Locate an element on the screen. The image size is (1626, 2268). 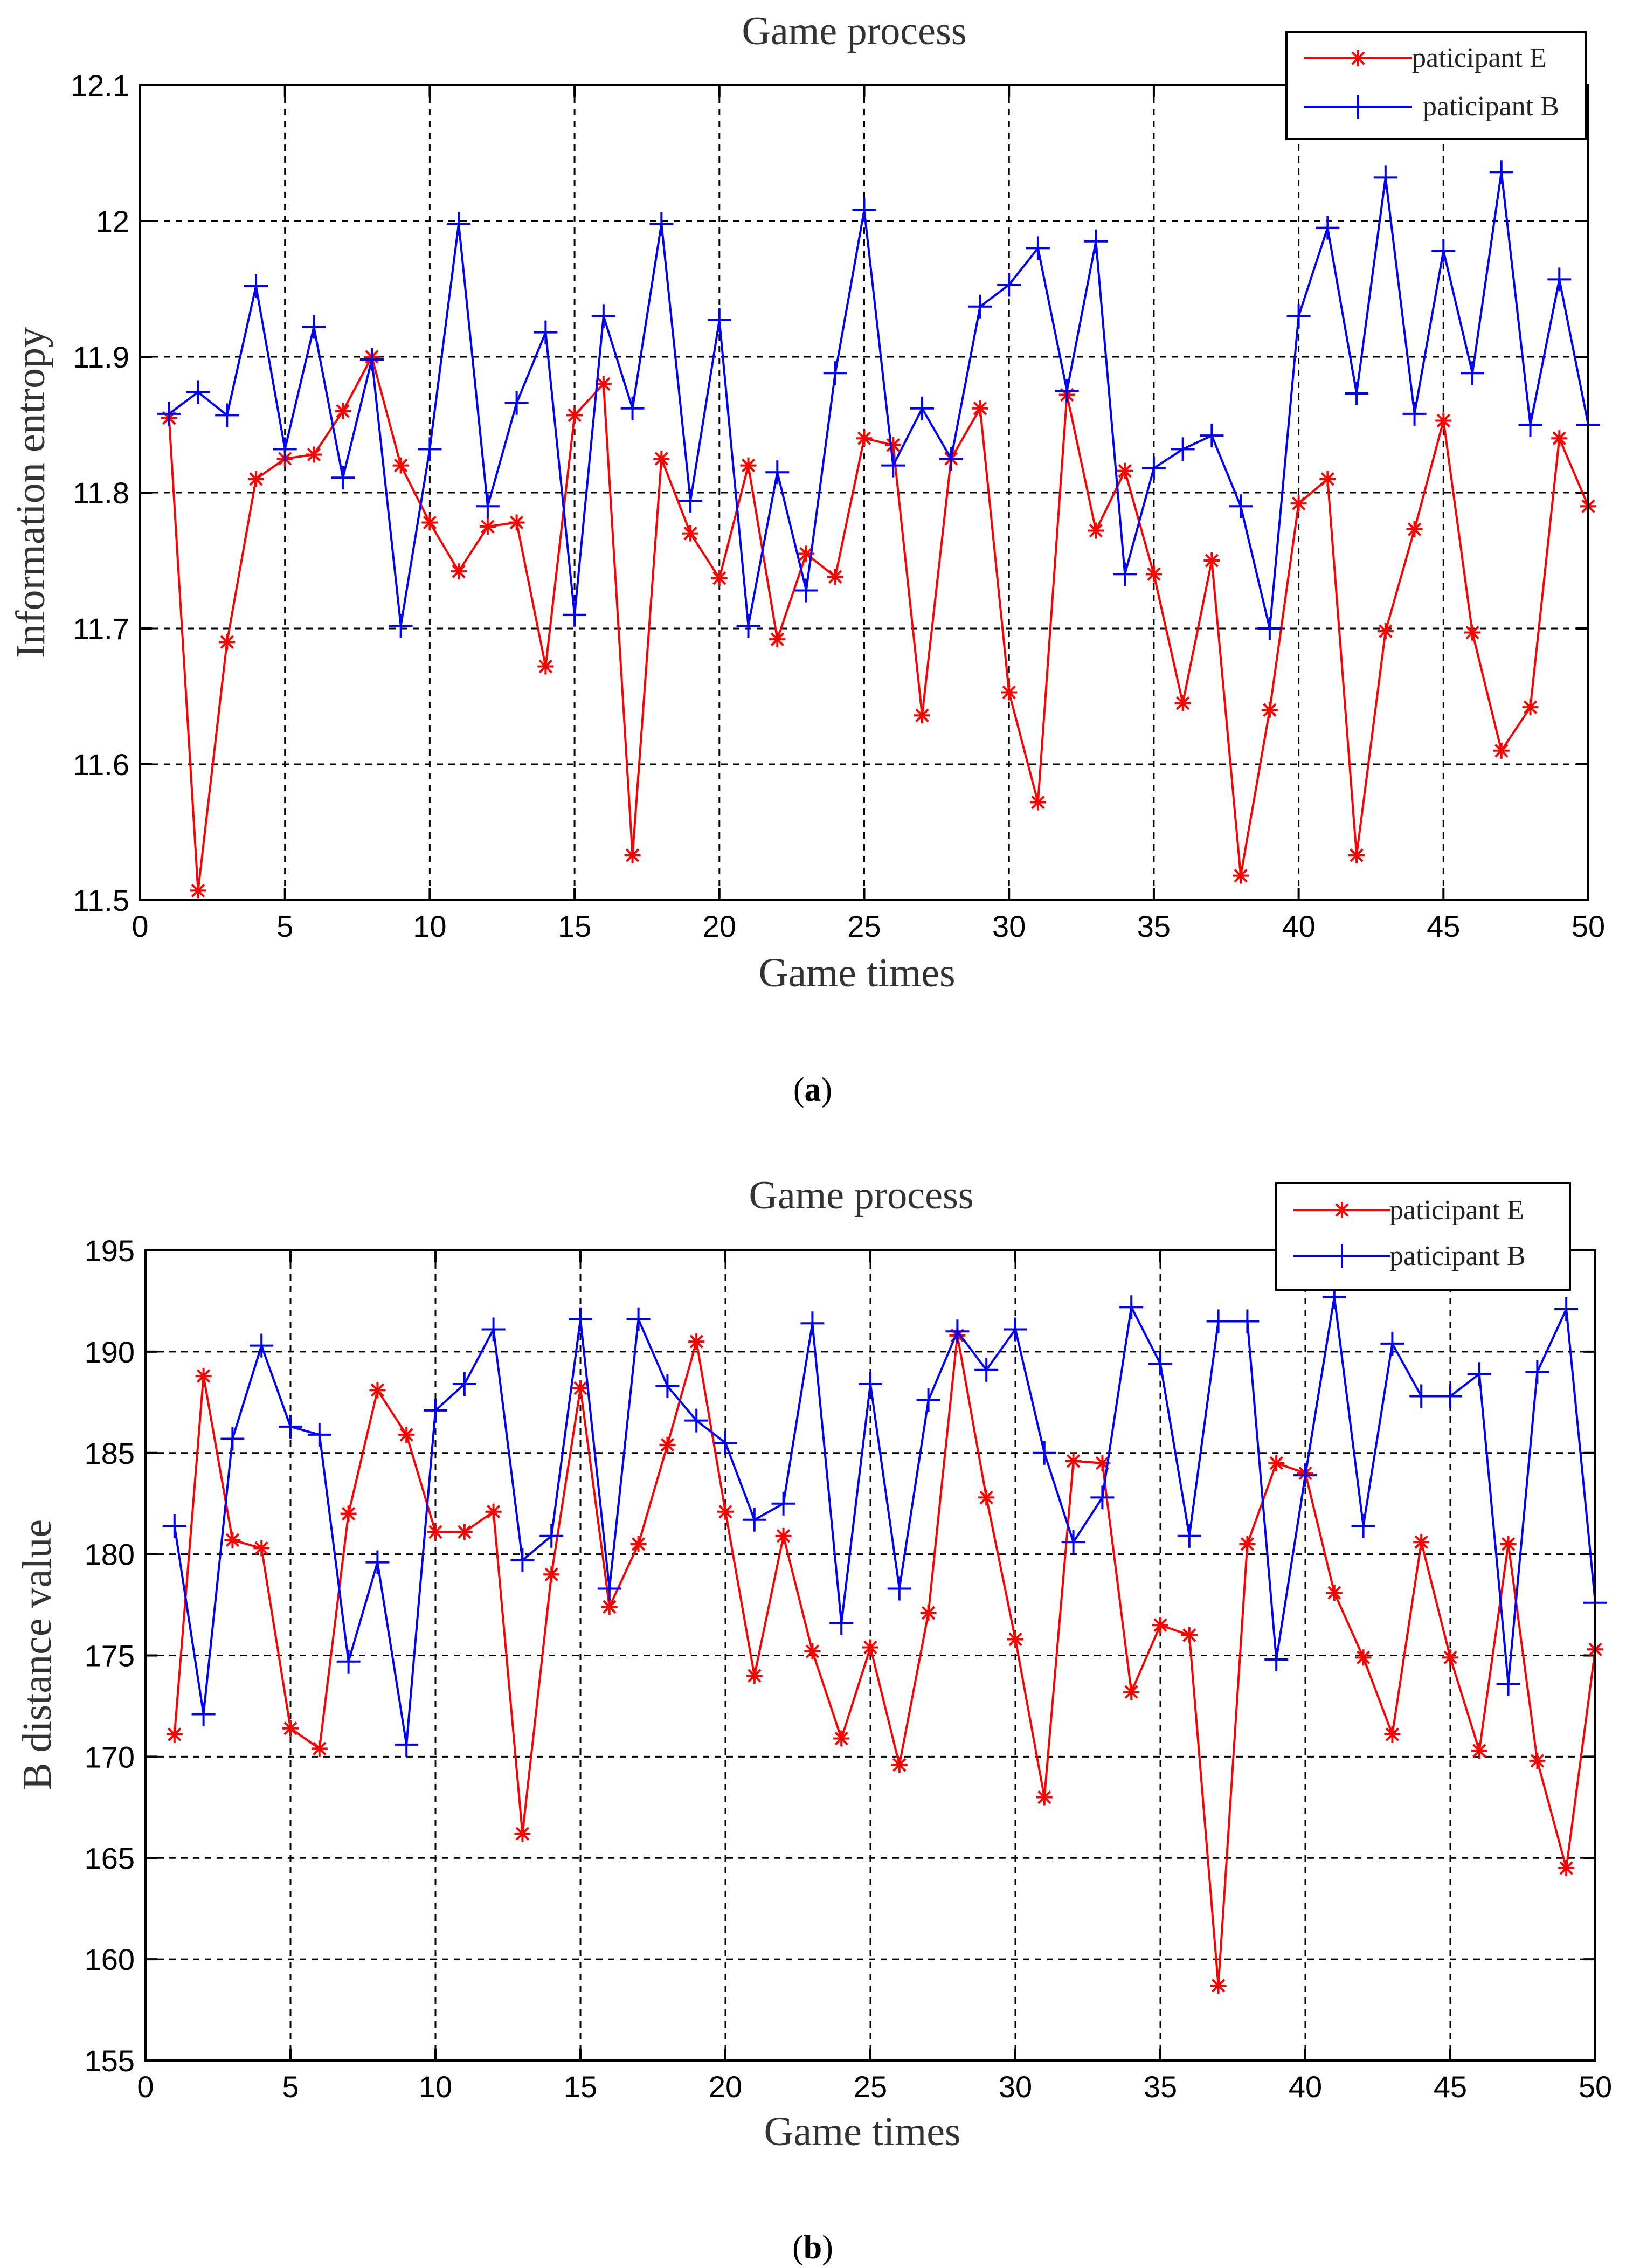
chart-a-x-tick-label: 45 is located at coordinates (1443, 926).